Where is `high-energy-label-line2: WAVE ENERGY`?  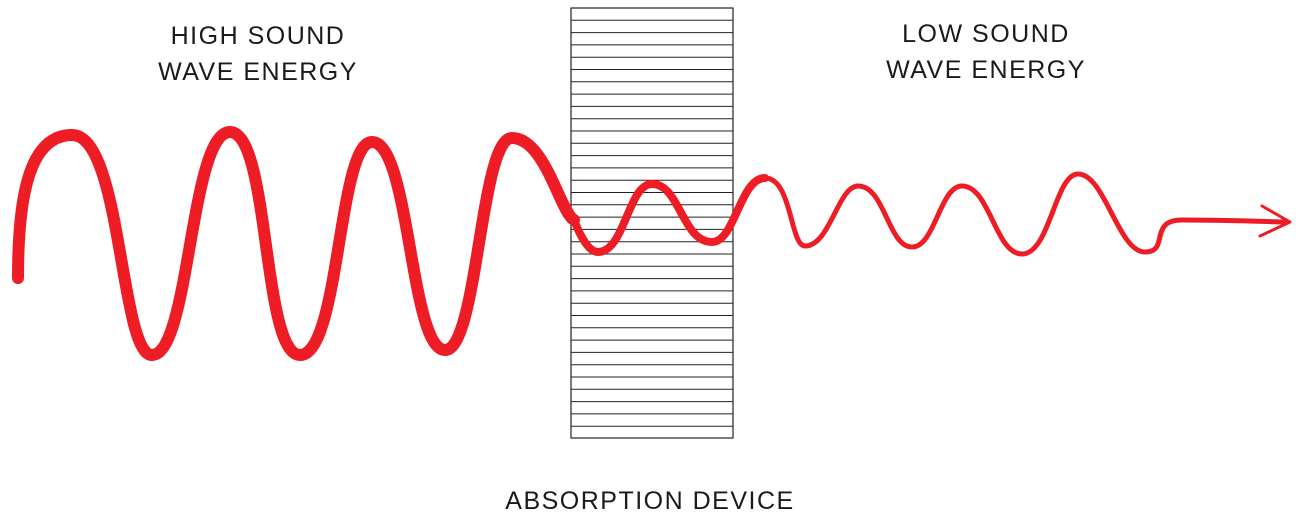
high-energy-label-line2: WAVE ENERGY is located at coordinates (258, 72).